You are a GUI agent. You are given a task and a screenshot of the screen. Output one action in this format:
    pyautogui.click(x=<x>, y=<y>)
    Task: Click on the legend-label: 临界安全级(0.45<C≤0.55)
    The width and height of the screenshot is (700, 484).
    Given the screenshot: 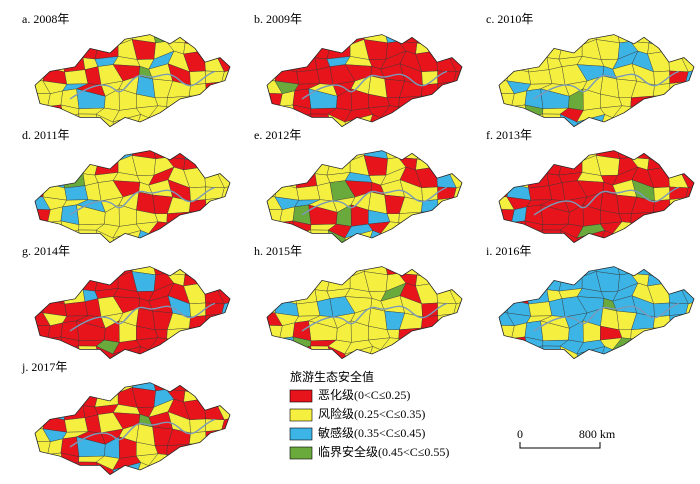 What is the action you would take?
    pyautogui.click(x=383, y=451)
    